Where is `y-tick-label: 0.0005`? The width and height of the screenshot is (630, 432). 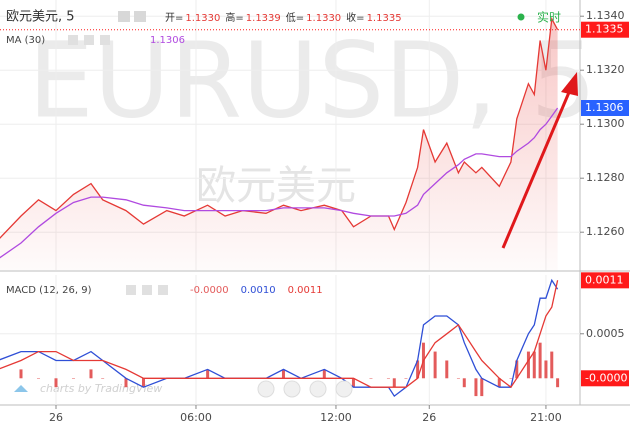
y-tick-label: 0.0005 is located at coordinates (605, 333).